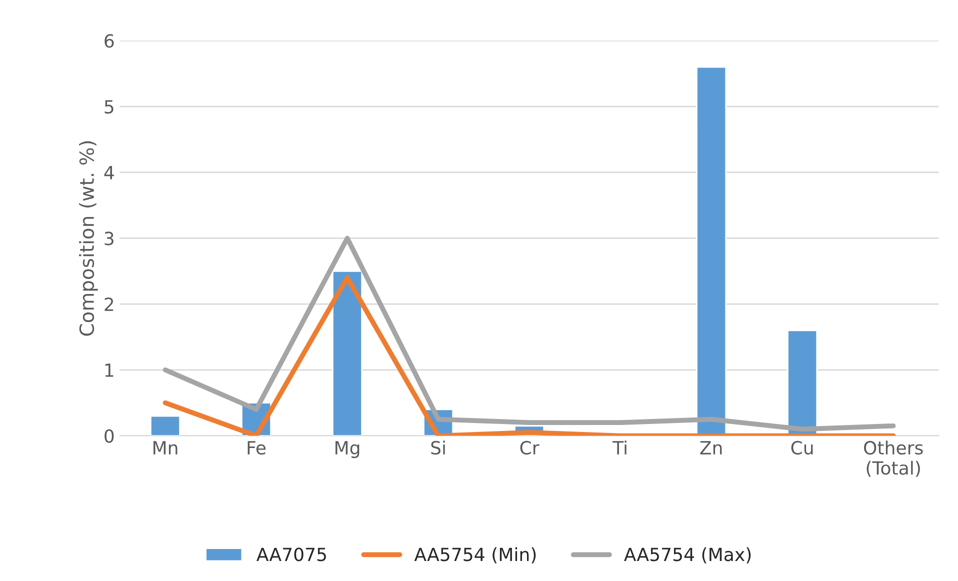 The height and width of the screenshot is (581, 958). I want to click on y-tick-label: 4, so click(109, 173).